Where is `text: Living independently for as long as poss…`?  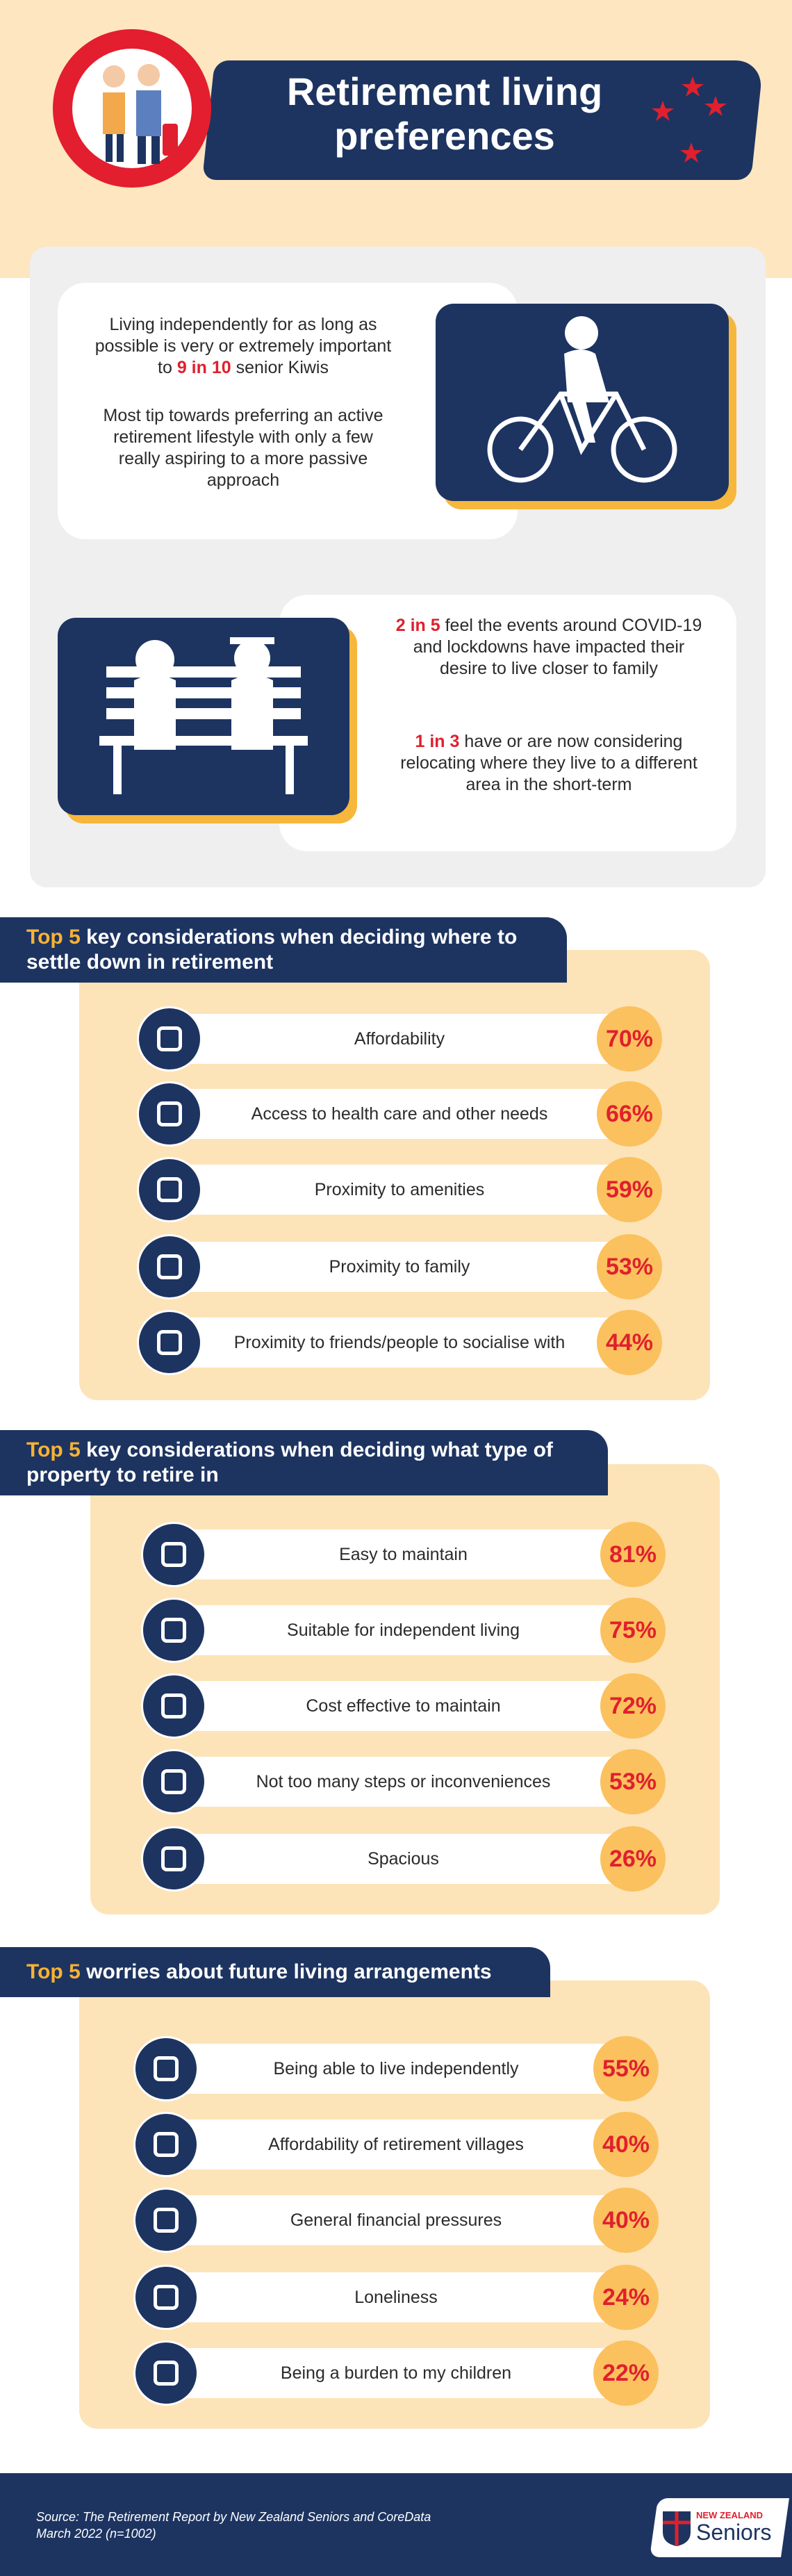 text: Living independently for as long as poss… is located at coordinates (243, 346).